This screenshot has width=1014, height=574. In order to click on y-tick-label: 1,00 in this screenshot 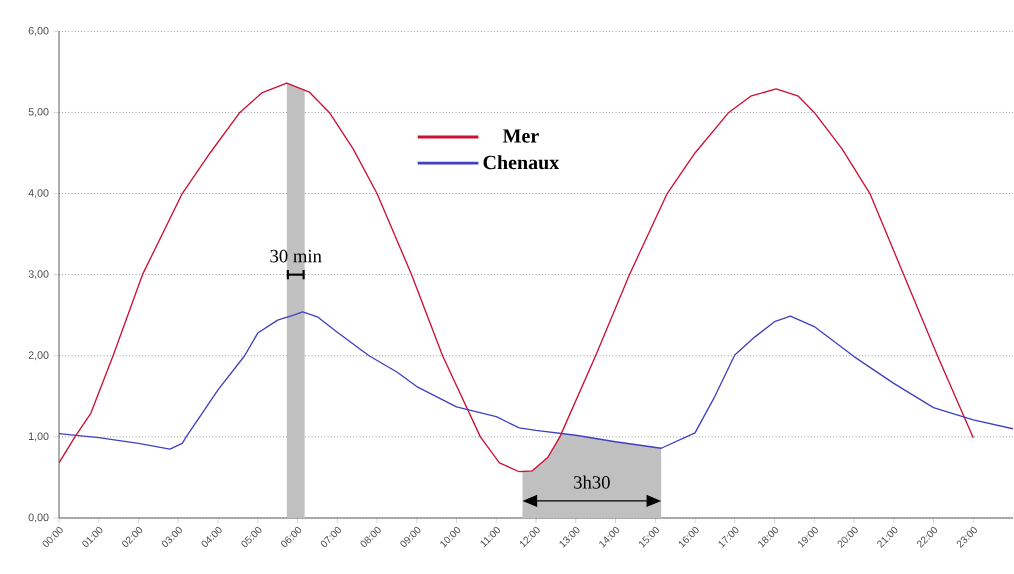, I will do `click(39, 437)`.